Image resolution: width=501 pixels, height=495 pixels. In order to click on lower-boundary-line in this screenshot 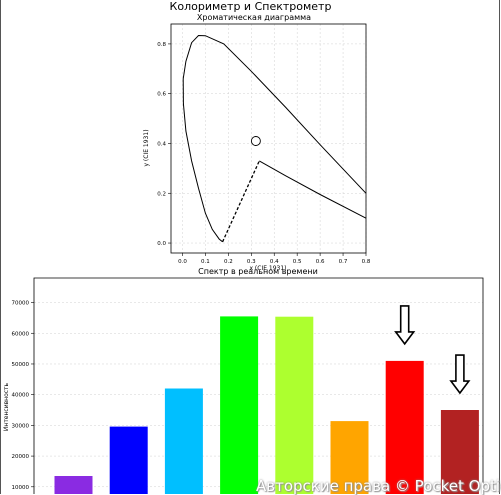, I will do `click(313, 189)`.